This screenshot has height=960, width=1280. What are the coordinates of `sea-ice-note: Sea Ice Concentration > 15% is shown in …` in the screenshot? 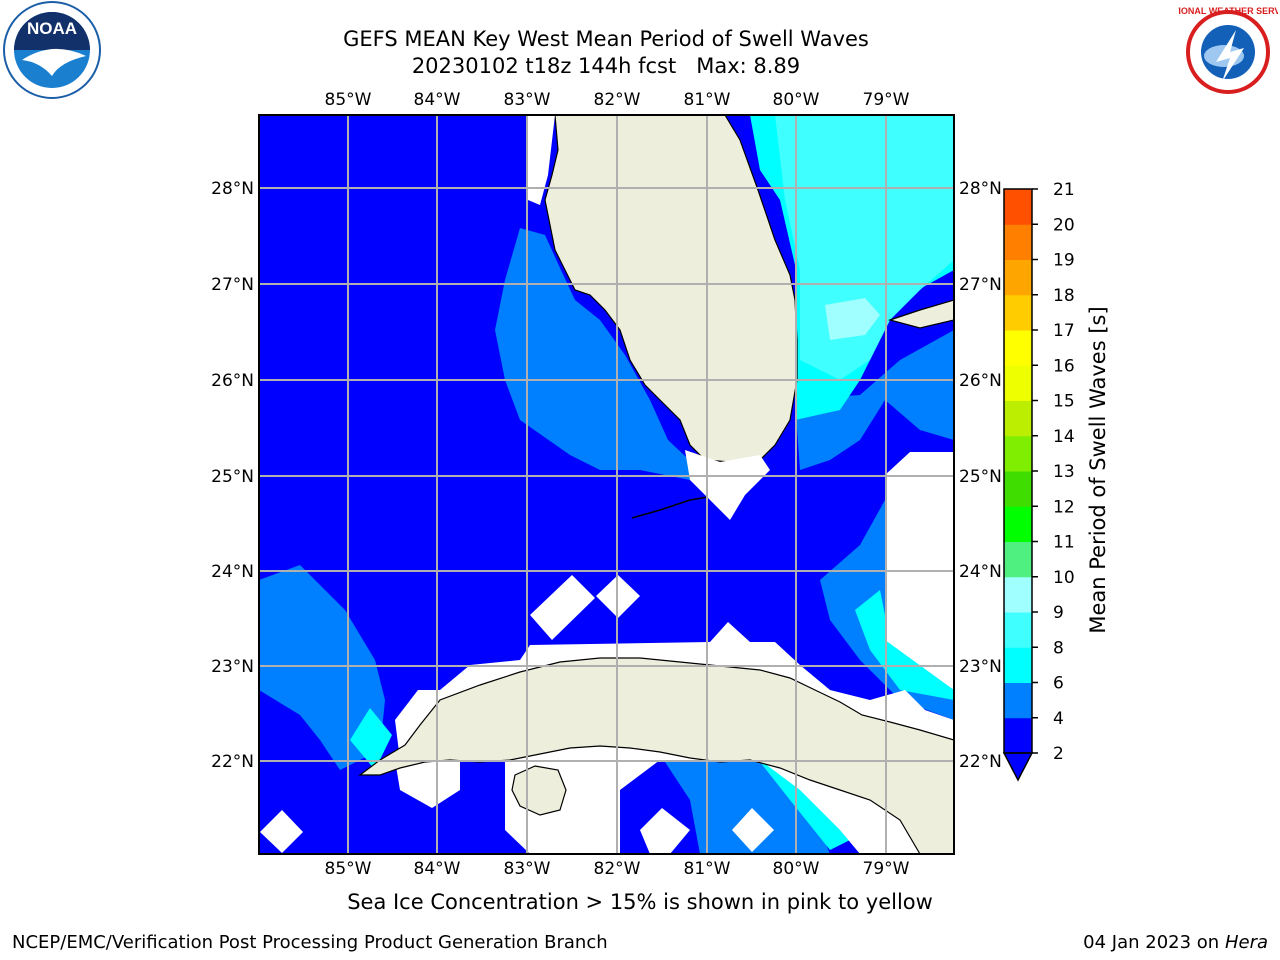 It's located at (640, 902).